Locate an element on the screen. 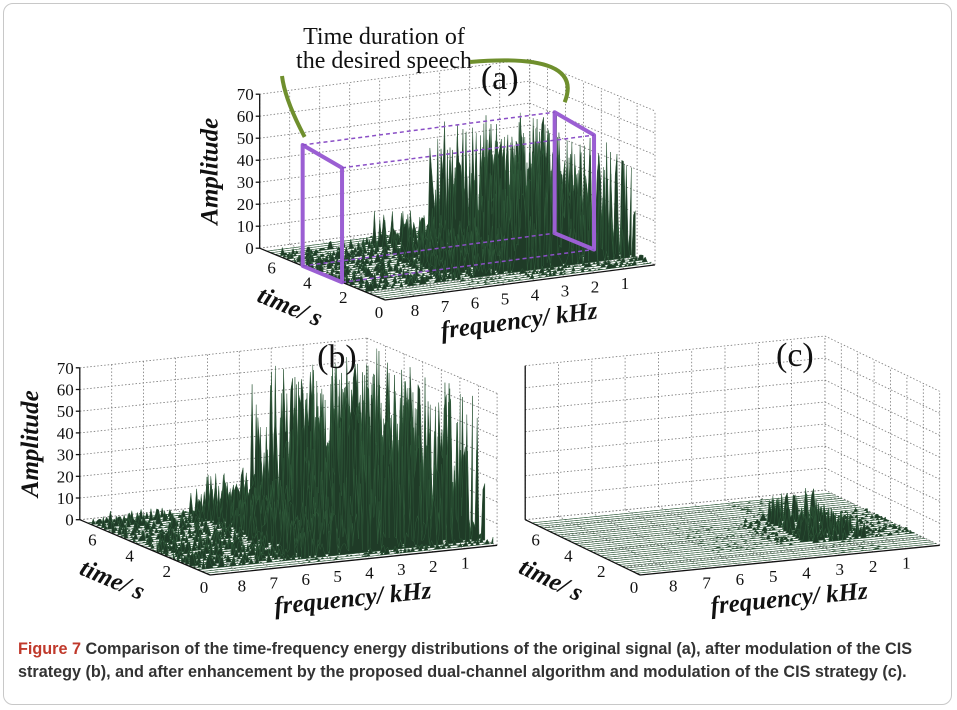  annotation-line: the desired speech is located at coordinates (384, 61).